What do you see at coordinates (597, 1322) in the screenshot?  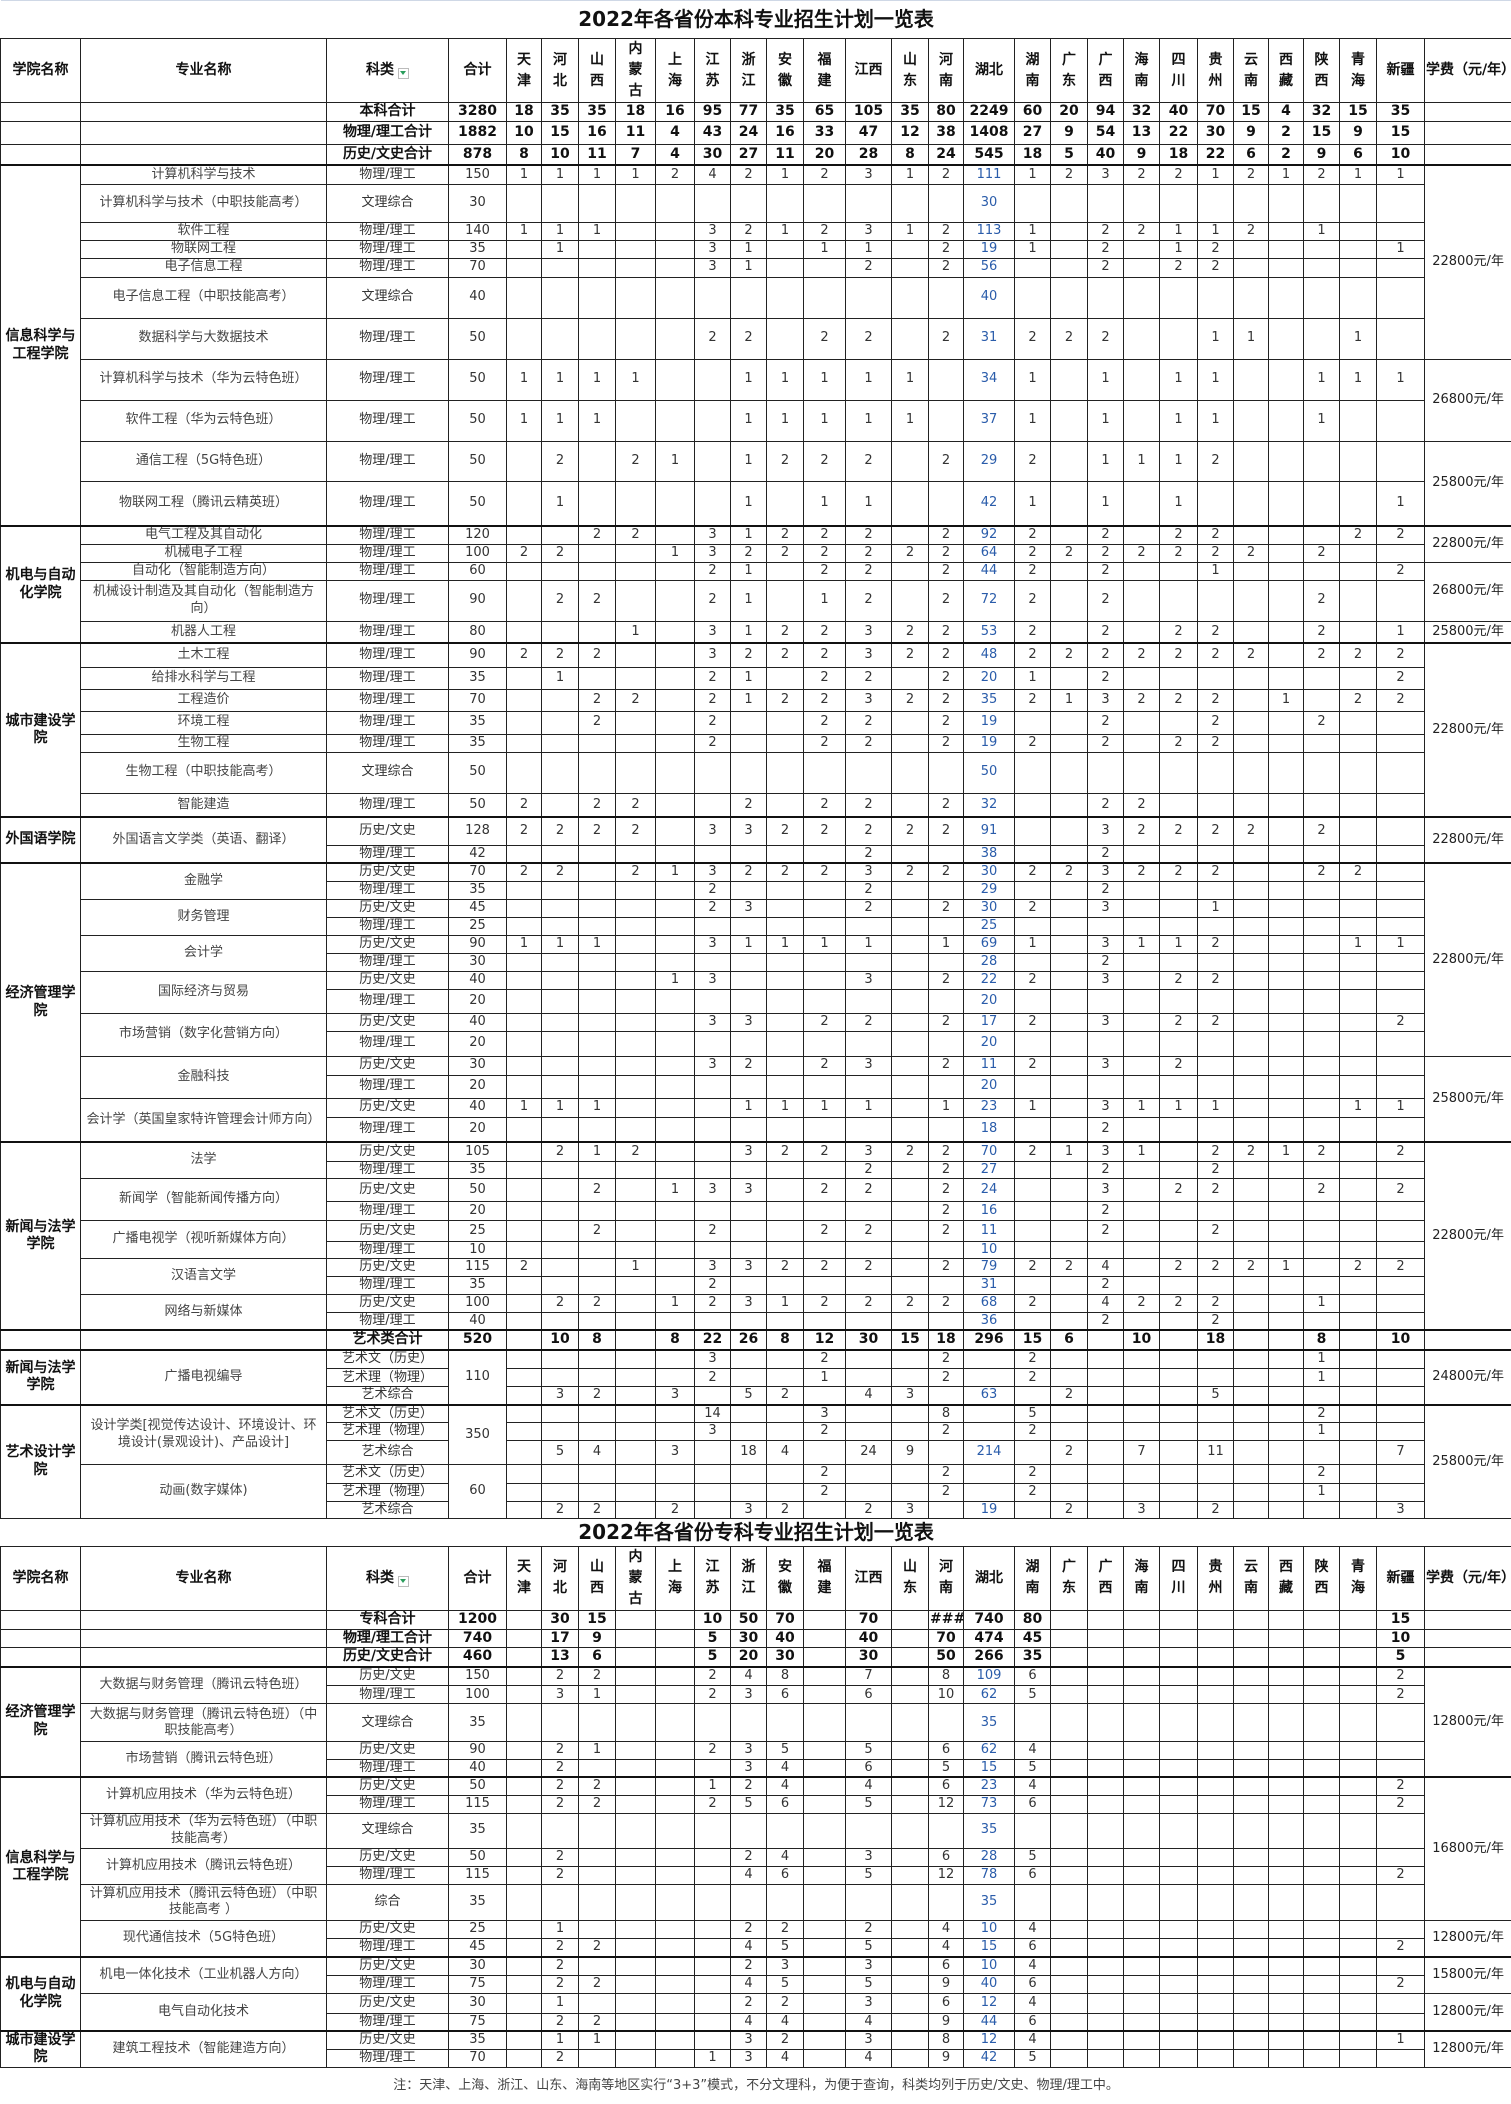 I see `cell-山西` at bounding box center [597, 1322].